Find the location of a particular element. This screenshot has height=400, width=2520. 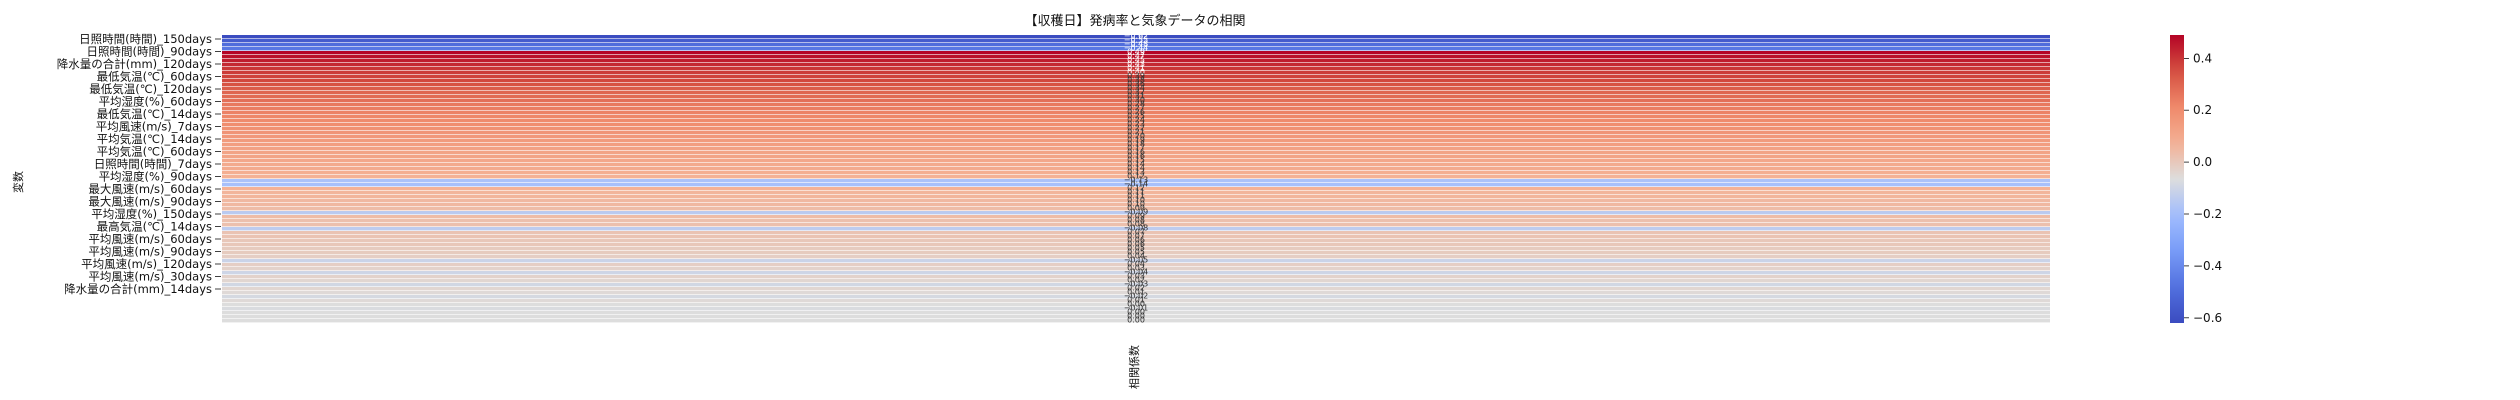

cell-annotation: −0.01 is located at coordinates (1136, 307).